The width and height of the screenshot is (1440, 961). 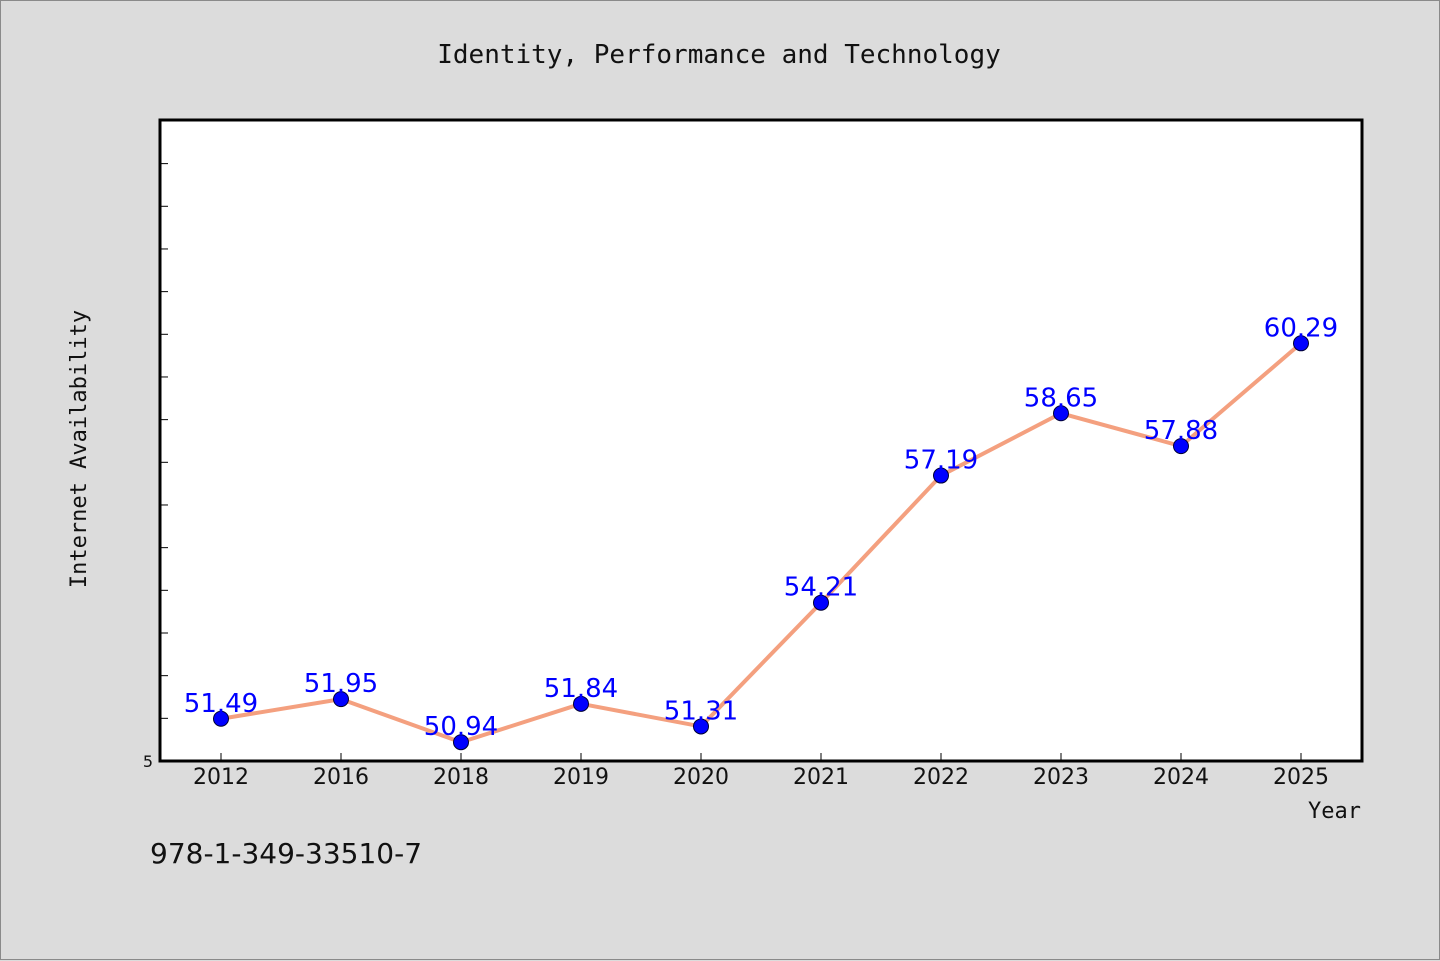 I want to click on data-label: 51.84, so click(x=581, y=689).